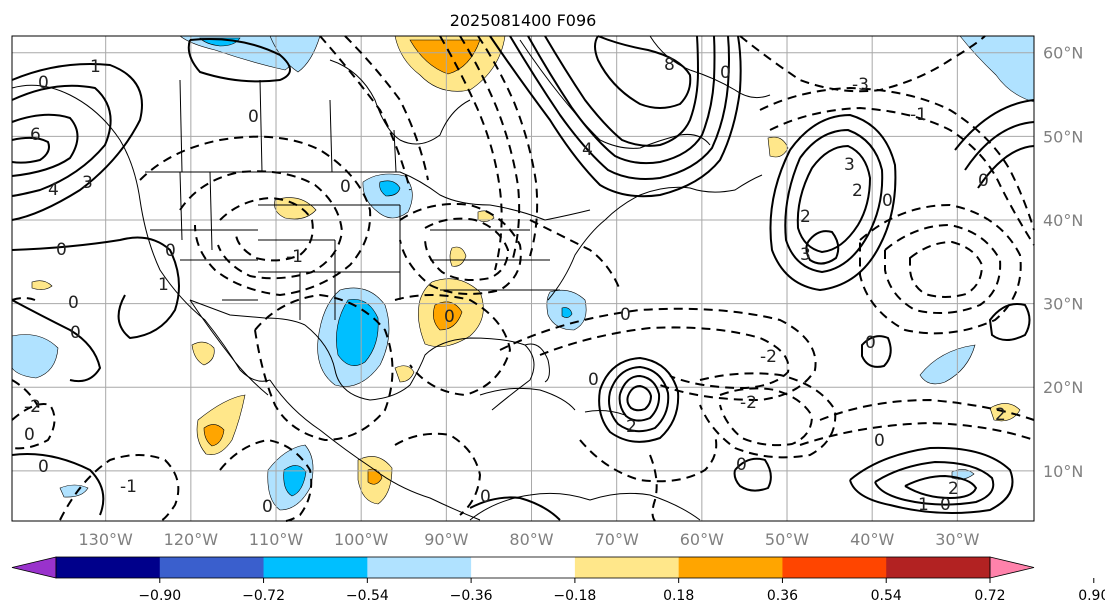  What do you see at coordinates (648, 458) in the screenshot?
I see `contour-neg-caribbean` at bounding box center [648, 458].